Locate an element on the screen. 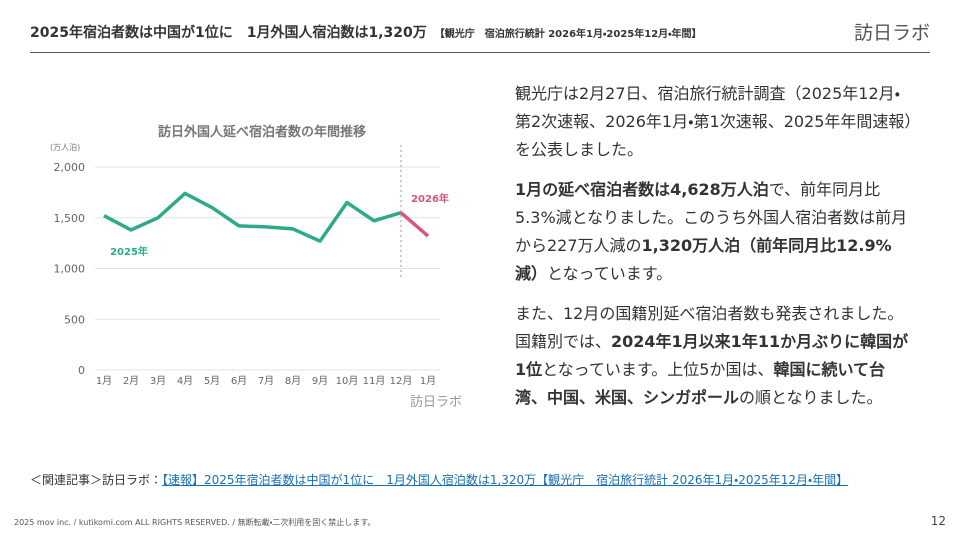 This screenshot has height=540, width=960. bold-text: 1,320万人泊（前年同月比12.9%減） is located at coordinates (703, 259).